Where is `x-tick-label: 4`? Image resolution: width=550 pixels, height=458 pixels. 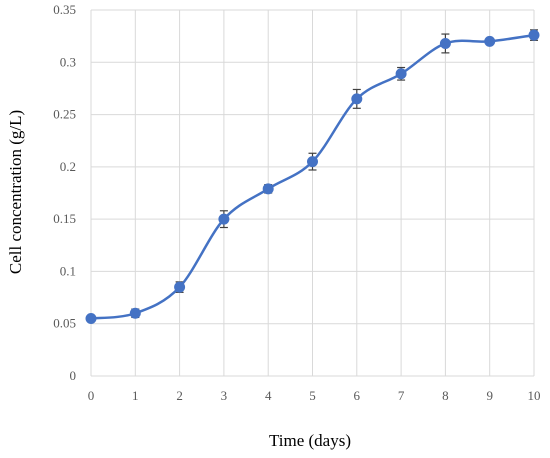 x-tick-label: 4 is located at coordinates (268, 395).